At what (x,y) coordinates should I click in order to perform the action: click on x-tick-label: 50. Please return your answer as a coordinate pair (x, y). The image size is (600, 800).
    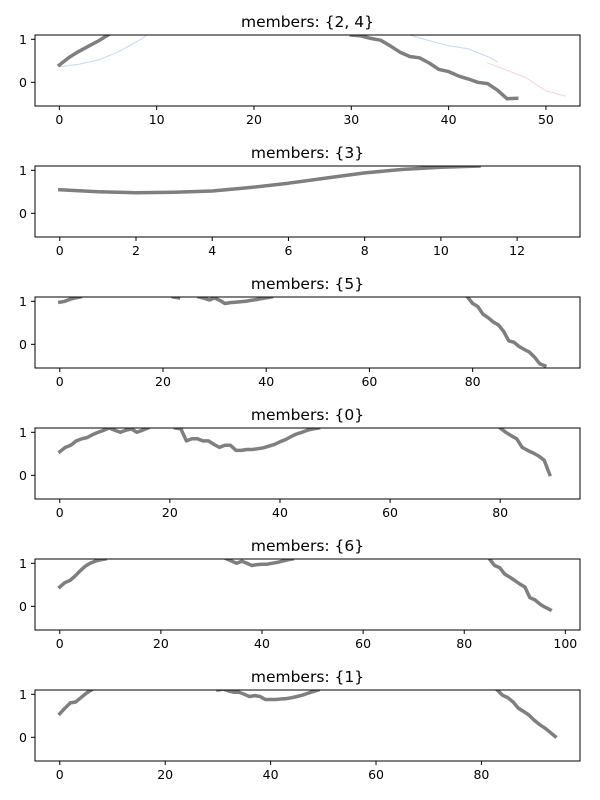
    Looking at the image, I should click on (546, 119).